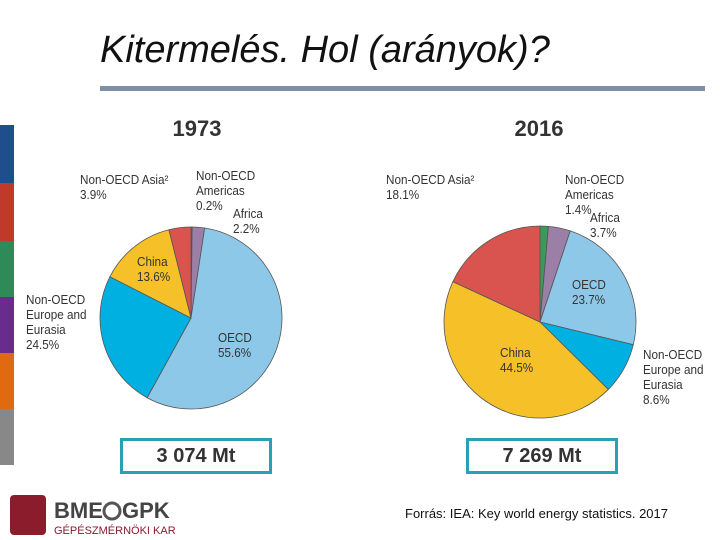 This screenshot has width=720, height=540. I want to click on slice-label: Non-OECD Europe and Eurasia 24.5%, so click(57, 322).